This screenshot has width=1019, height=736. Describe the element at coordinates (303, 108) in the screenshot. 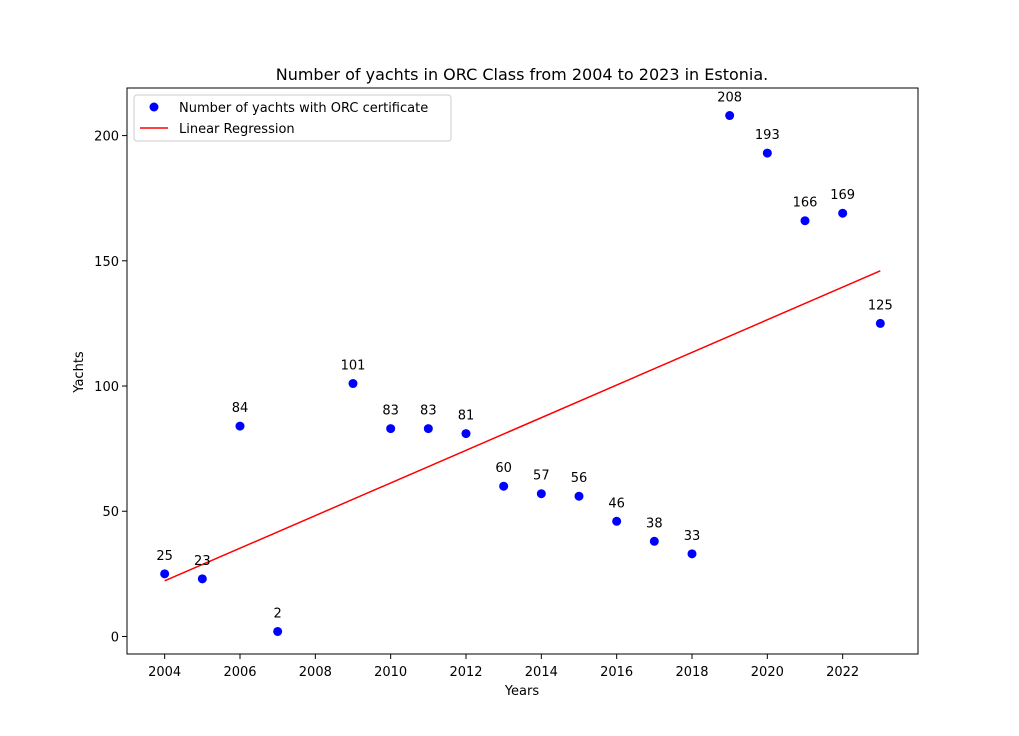

I see `legend-label-scatter: Number of yachts with ORC certificate` at that location.